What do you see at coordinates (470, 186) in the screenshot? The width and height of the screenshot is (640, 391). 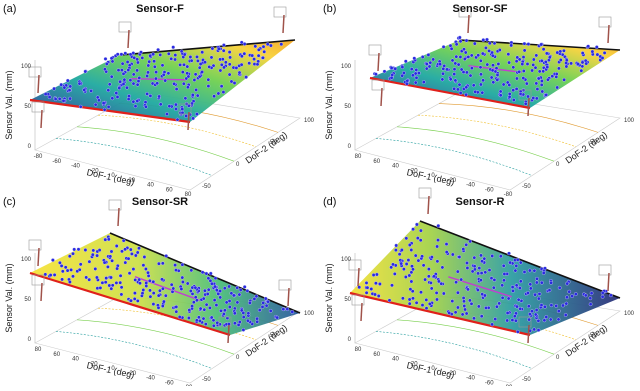 I see `x-tick-label: -40` at bounding box center [470, 186].